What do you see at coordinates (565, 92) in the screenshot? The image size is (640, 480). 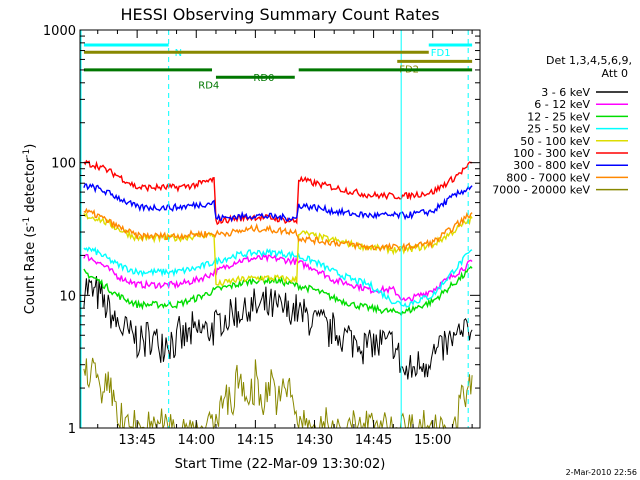 I see `legend-label-1: 3 - 6 keV` at bounding box center [565, 92].